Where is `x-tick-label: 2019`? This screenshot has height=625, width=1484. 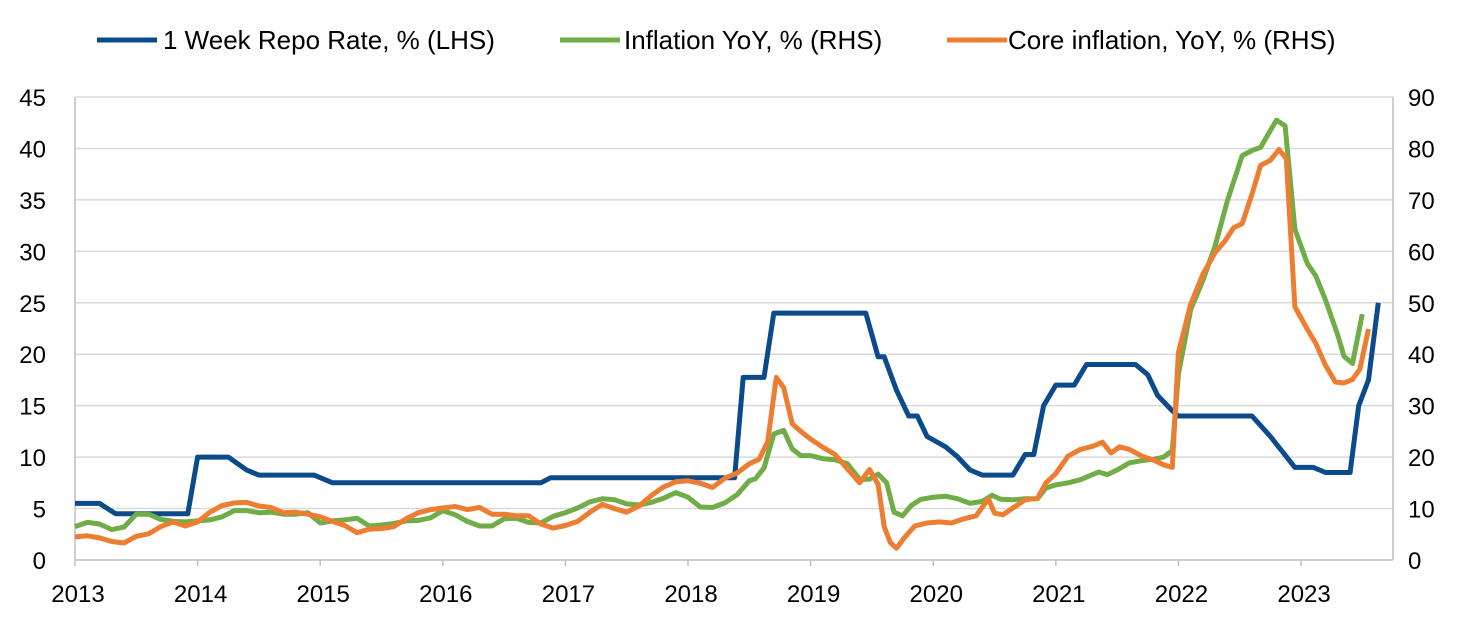
x-tick-label: 2019 is located at coordinates (813, 594).